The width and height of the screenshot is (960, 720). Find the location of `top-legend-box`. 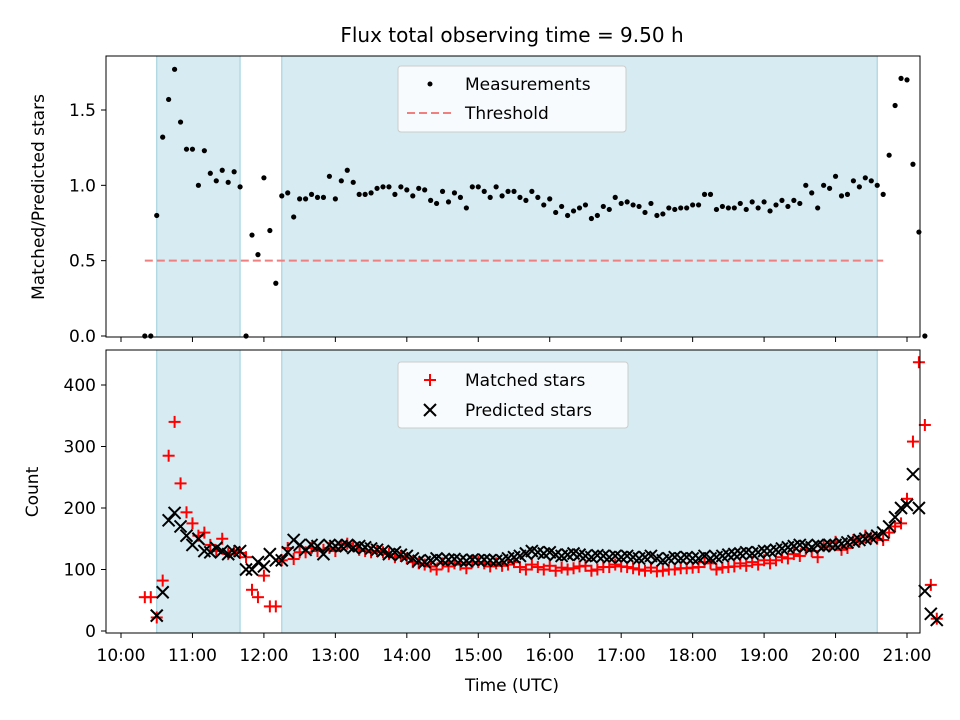

top-legend-box is located at coordinates (512, 99).